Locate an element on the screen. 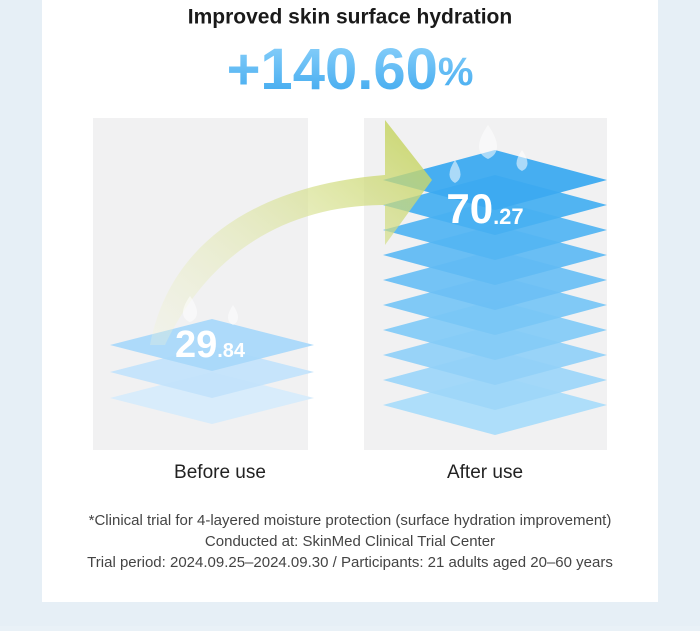 This screenshot has height=631, width=700. value-decimal: .27 is located at coordinates (508, 216).